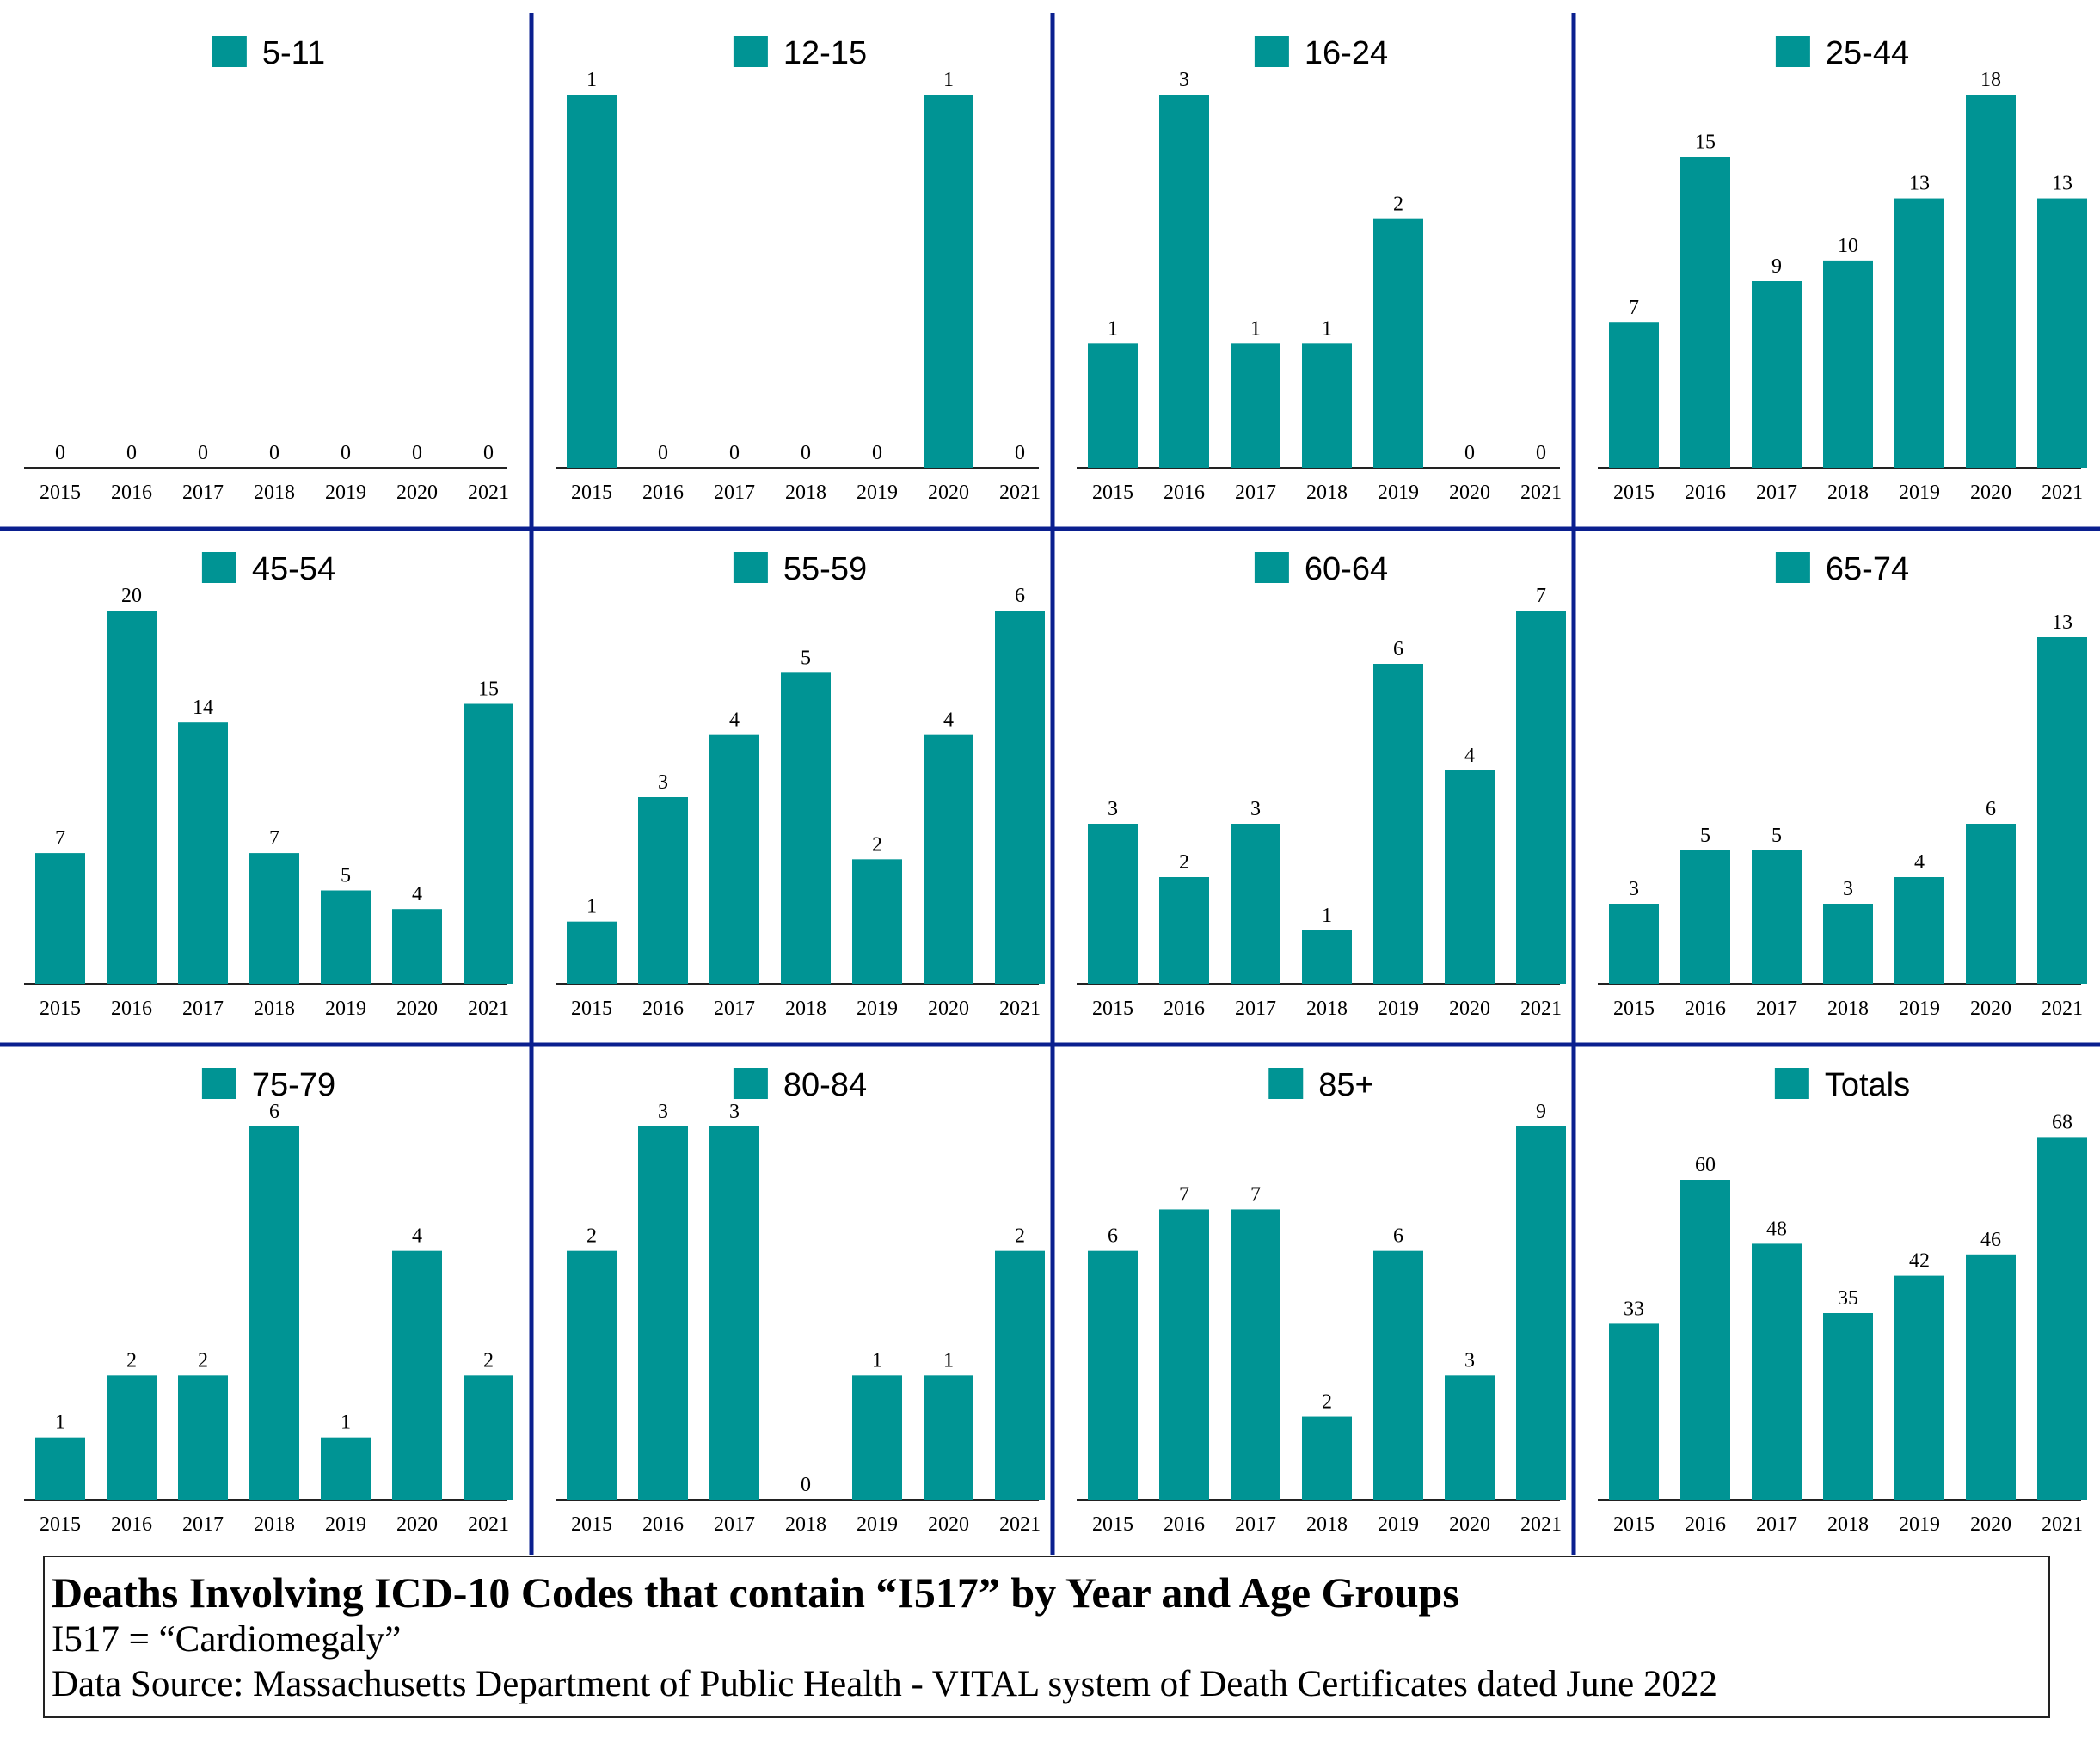 This screenshot has width=2100, height=1737. What do you see at coordinates (1777, 1229) in the screenshot?
I see `data-label: 48` at bounding box center [1777, 1229].